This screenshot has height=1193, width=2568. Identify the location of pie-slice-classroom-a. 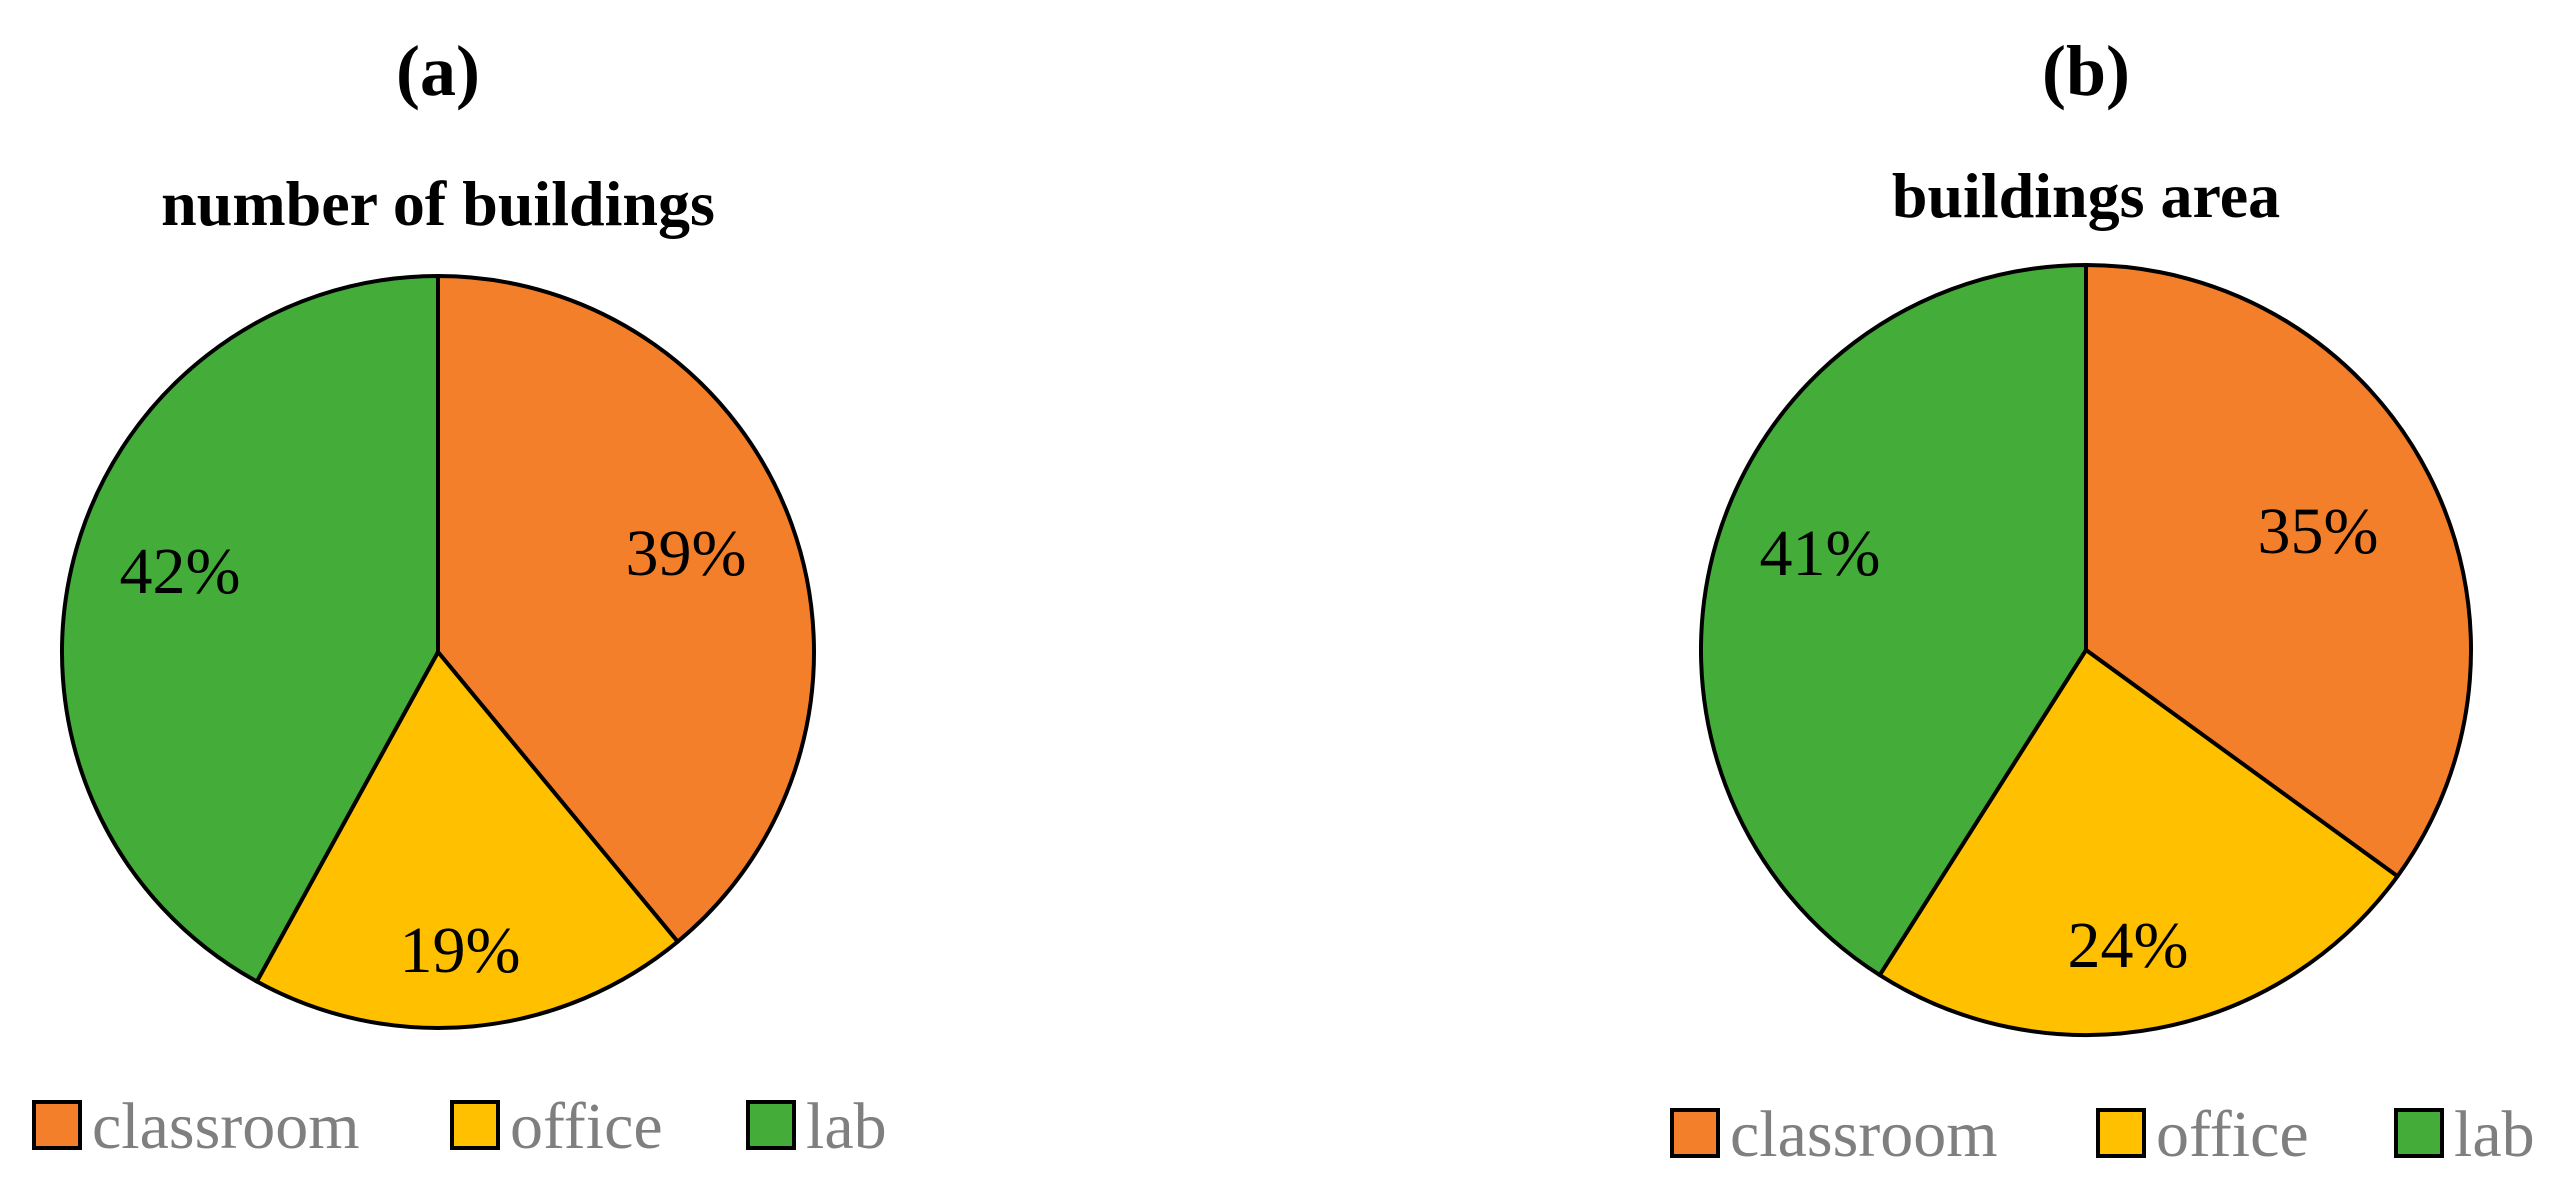
(626, 609).